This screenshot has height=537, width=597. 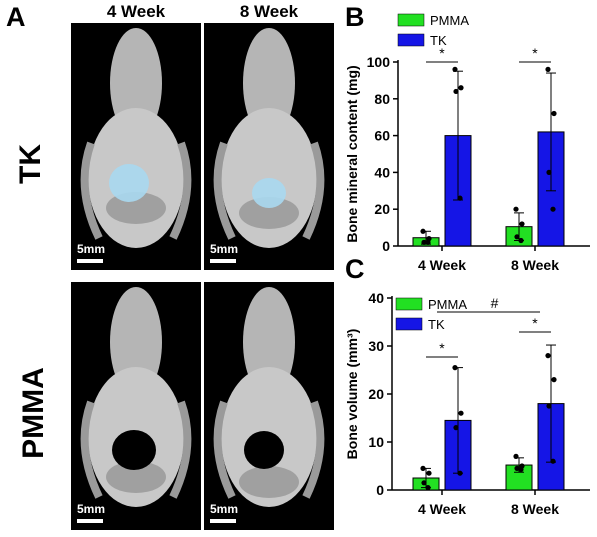 I want to click on y-tick-label: 10, so click(x=376, y=442).